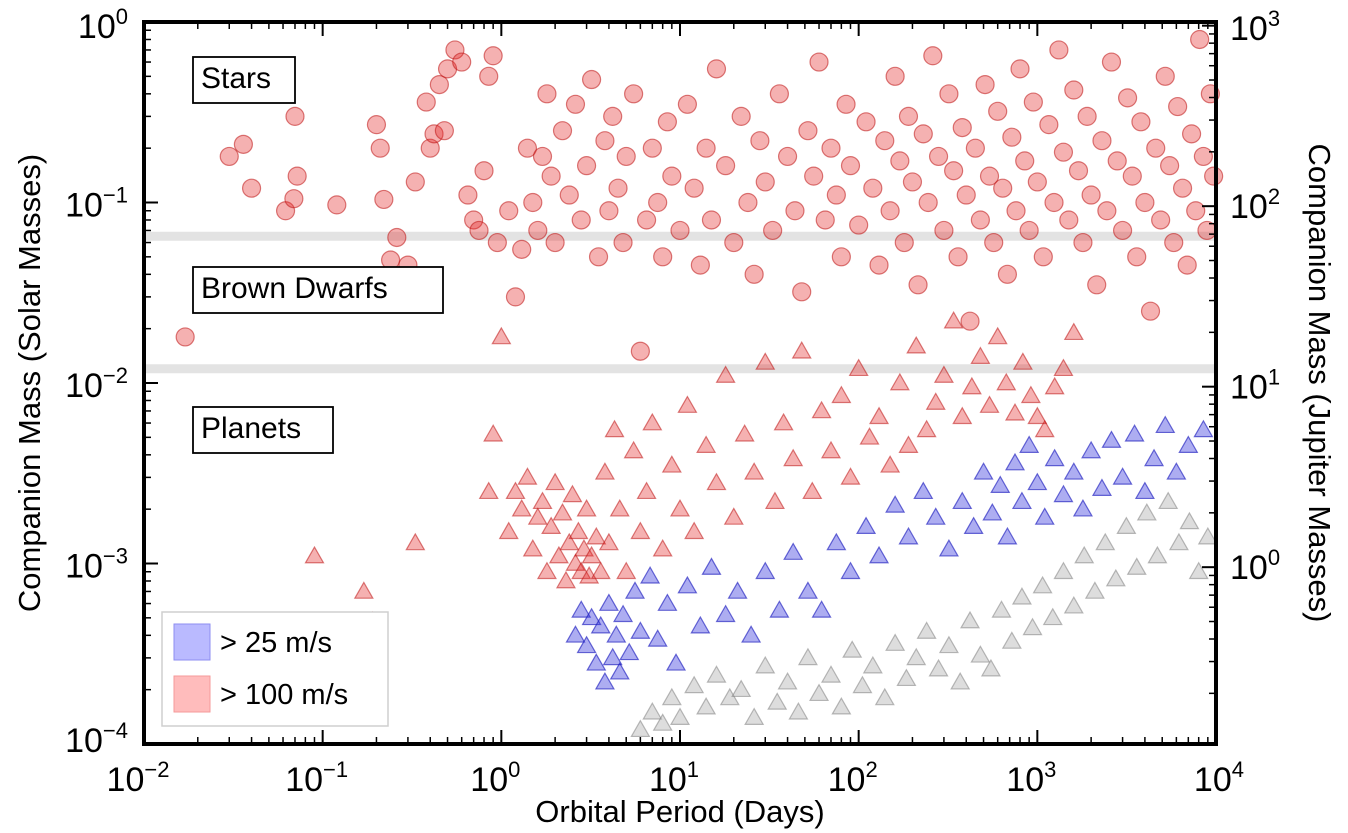  I want to click on legend: > 25 m/s > 100 m/s, so click(275, 669).